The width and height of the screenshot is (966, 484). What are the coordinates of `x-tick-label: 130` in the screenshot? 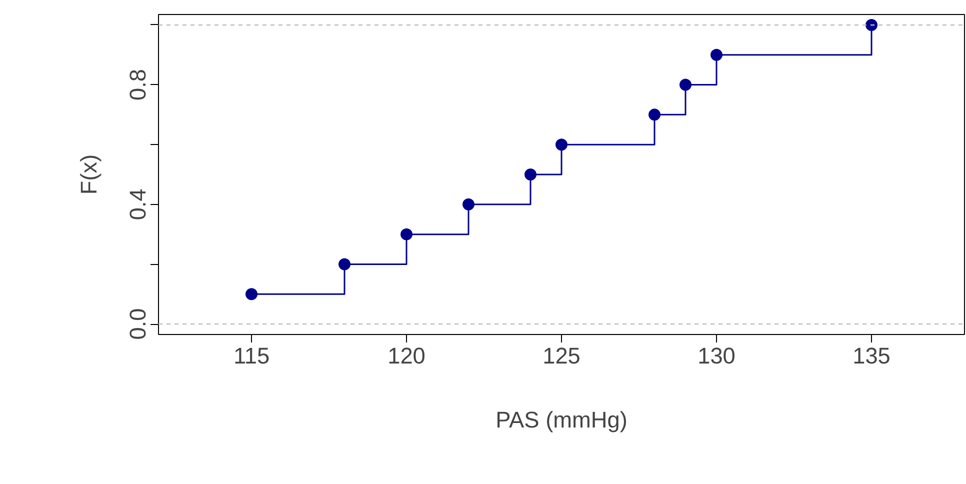 It's located at (717, 355).